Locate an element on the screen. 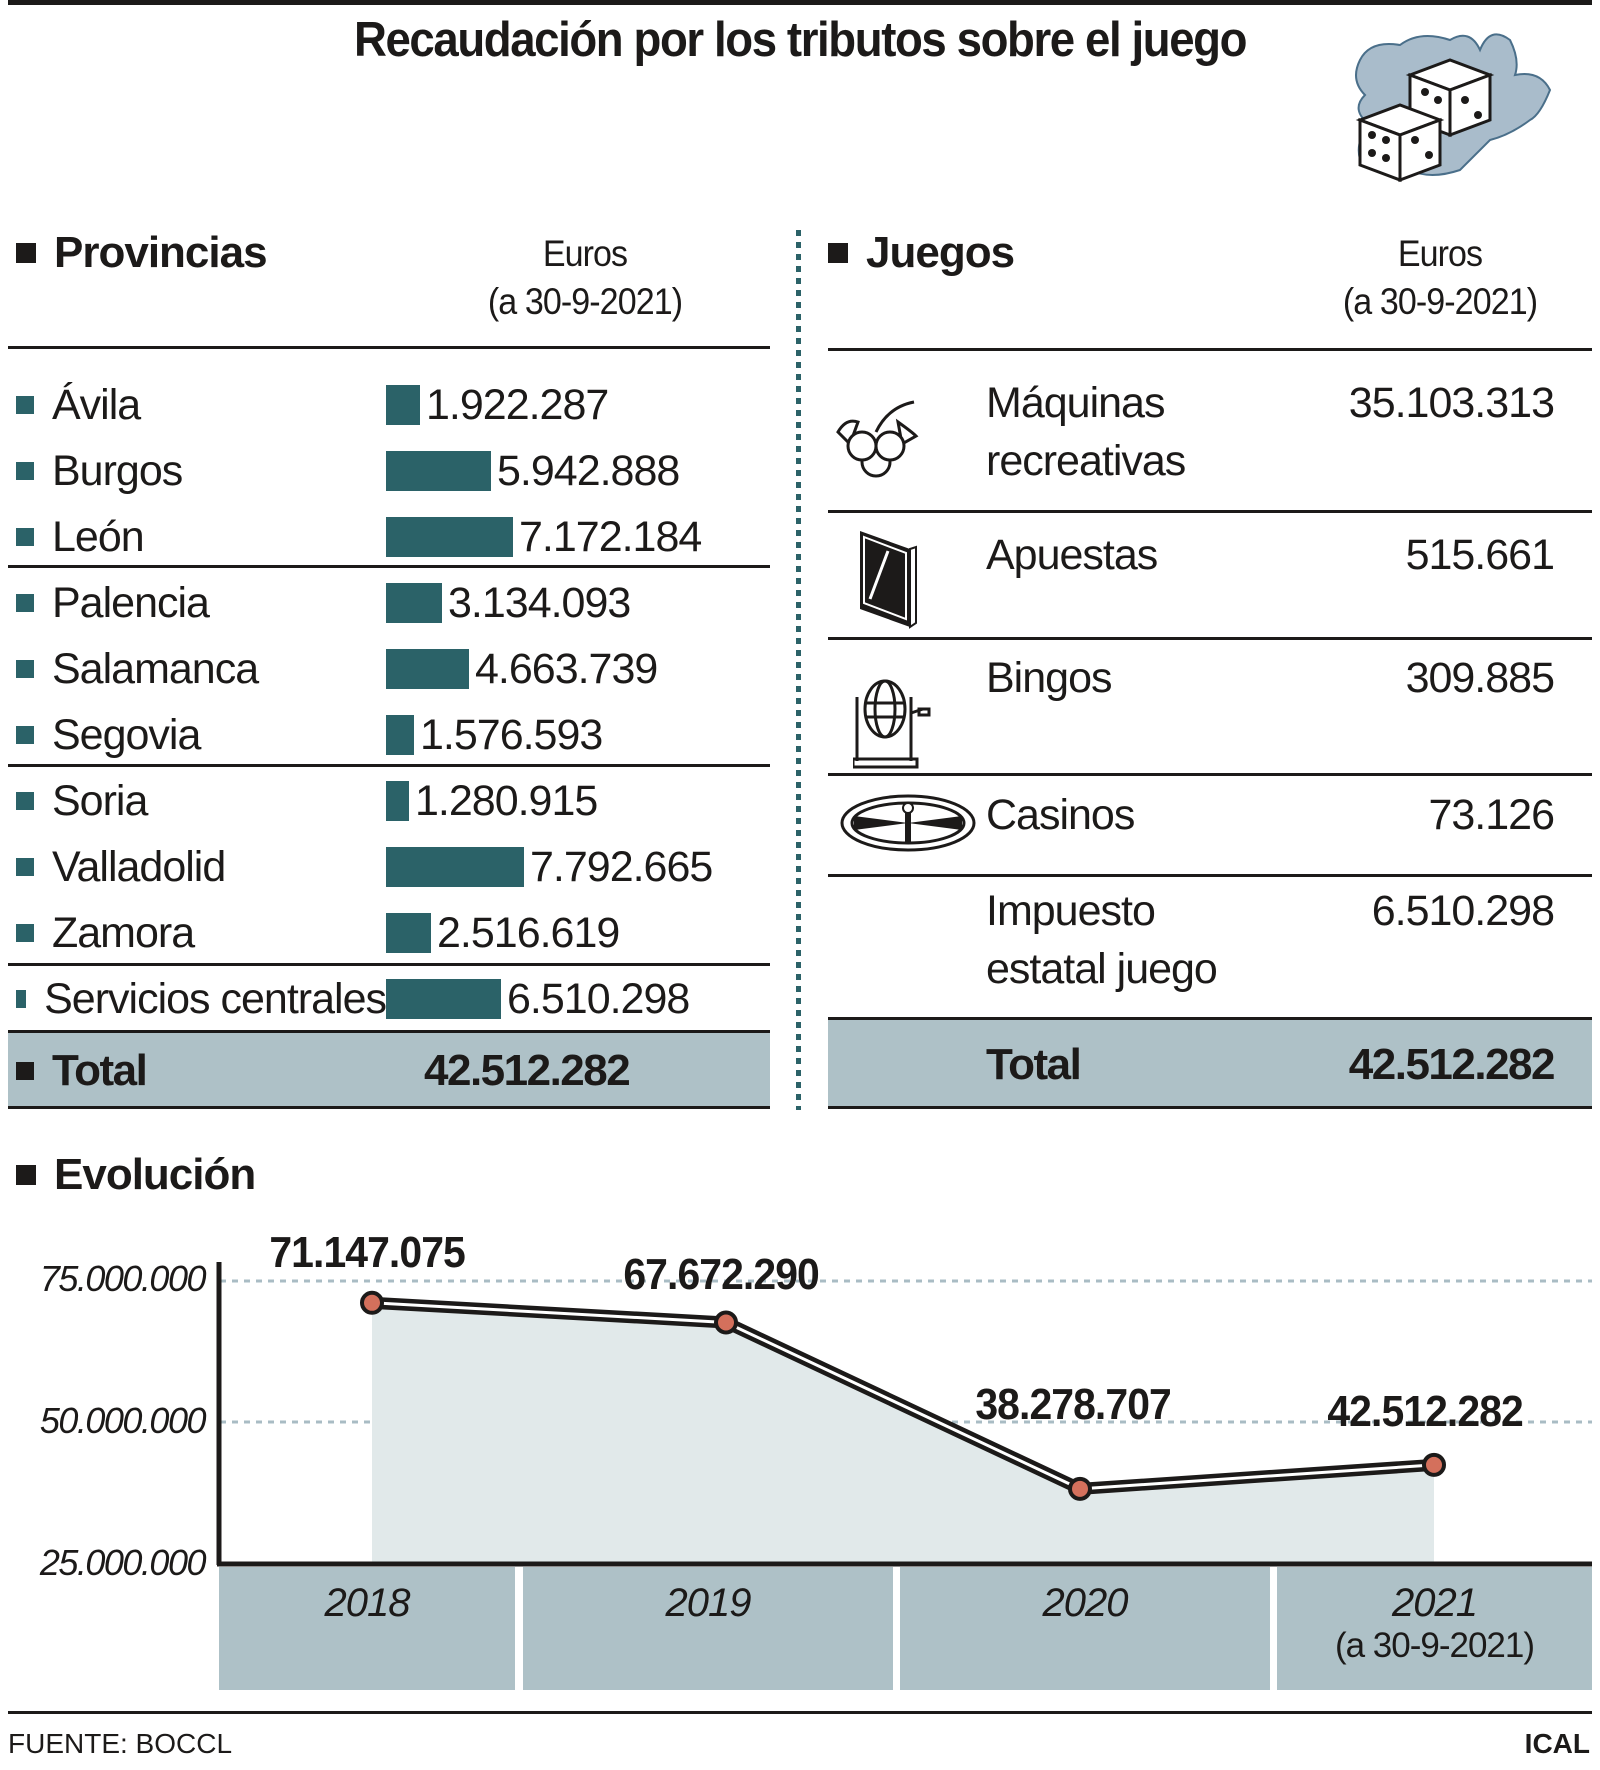 Image resolution: width=1600 pixels, height=1770 pixels. provincia-name: Salamanca is located at coordinates (155, 668).